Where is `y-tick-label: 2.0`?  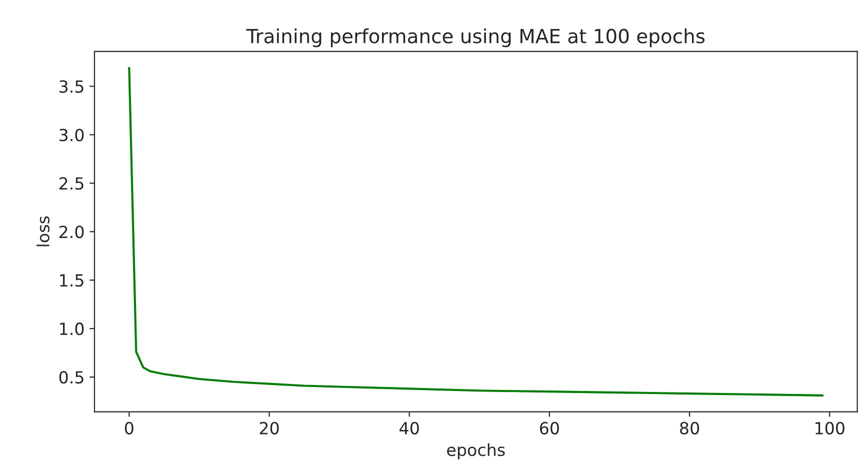 y-tick-label: 2.0 is located at coordinates (71, 232).